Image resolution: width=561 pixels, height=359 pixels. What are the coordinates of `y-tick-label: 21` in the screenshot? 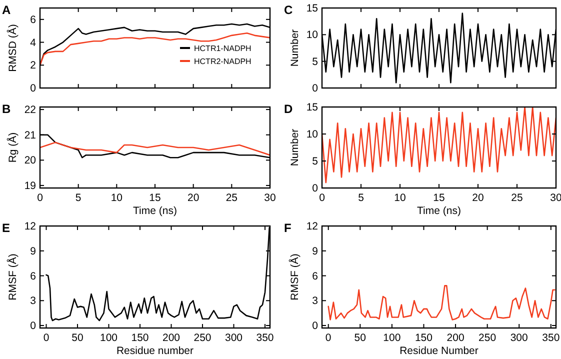 It's located at (30, 135).